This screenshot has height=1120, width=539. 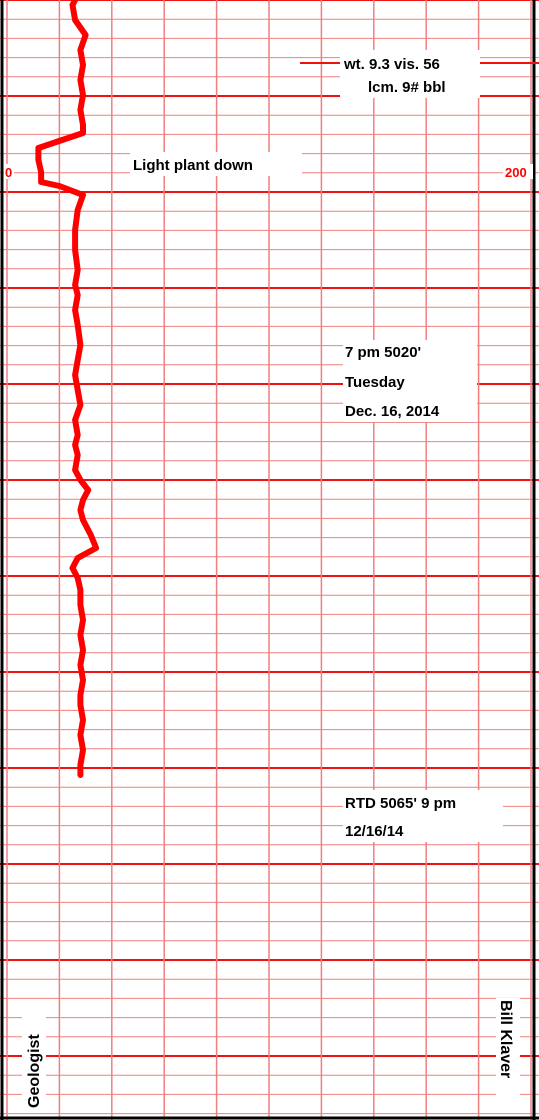 What do you see at coordinates (410, 381) in the screenshot?
I see `annotation-bg-7pm` at bounding box center [410, 381].